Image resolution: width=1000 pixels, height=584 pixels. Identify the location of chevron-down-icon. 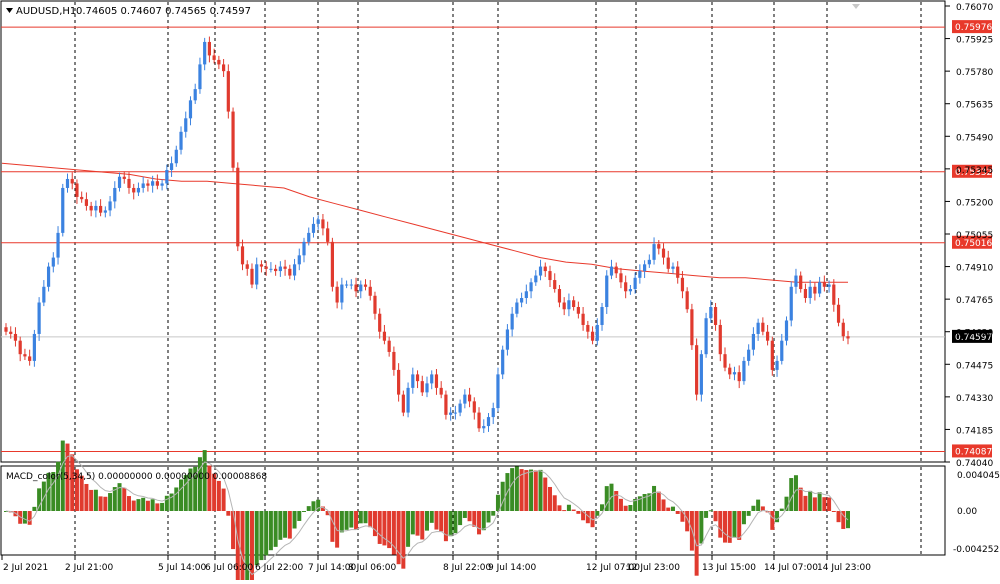
(856, 6).